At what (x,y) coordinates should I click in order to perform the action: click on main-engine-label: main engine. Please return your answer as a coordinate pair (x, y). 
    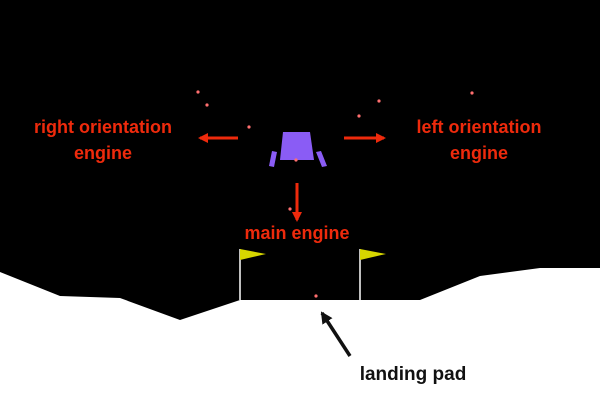
    Looking at the image, I should click on (297, 233).